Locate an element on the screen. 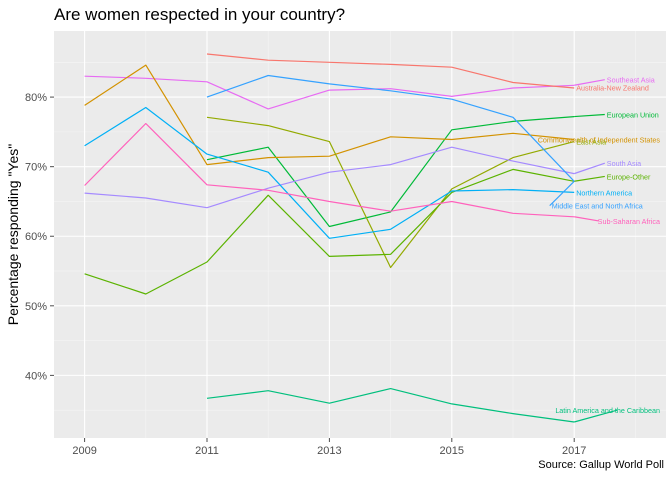  series-label: Latin America and the Caribbean is located at coordinates (607, 410).